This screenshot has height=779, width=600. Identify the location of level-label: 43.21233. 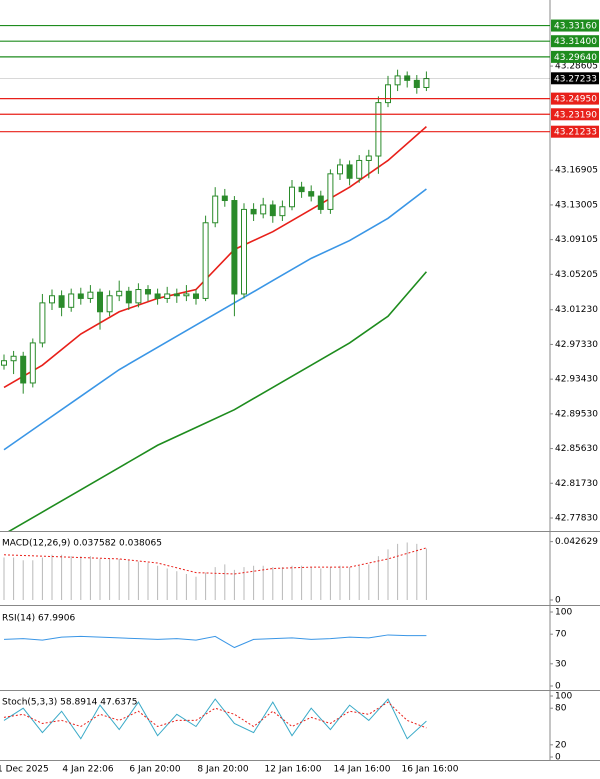
(575, 133).